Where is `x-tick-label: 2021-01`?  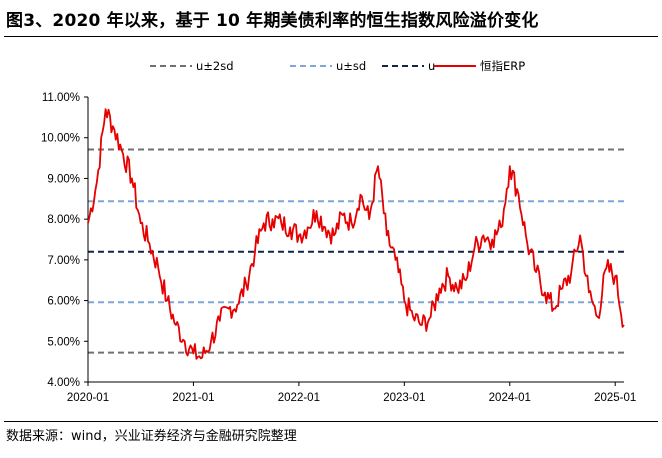
x-tick-label: 2021-01 is located at coordinates (193, 398).